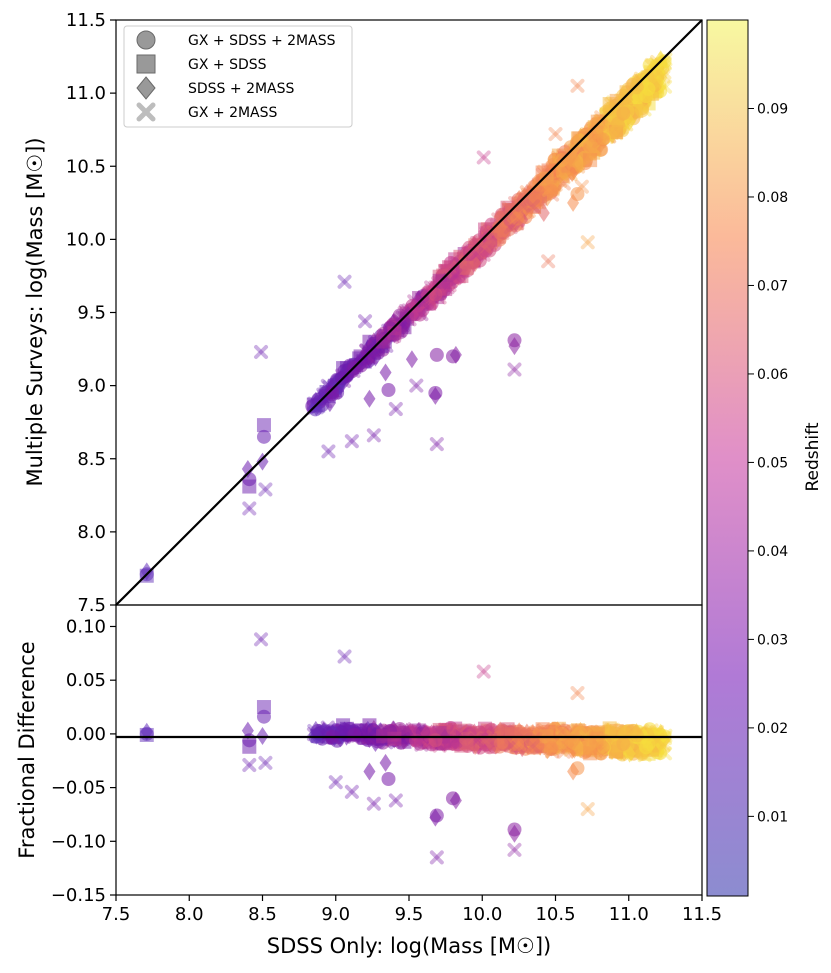 This screenshot has height=973, width=831. Describe the element at coordinates (189, 914) in the screenshot. I see `x-tick-label: 8.0` at that location.